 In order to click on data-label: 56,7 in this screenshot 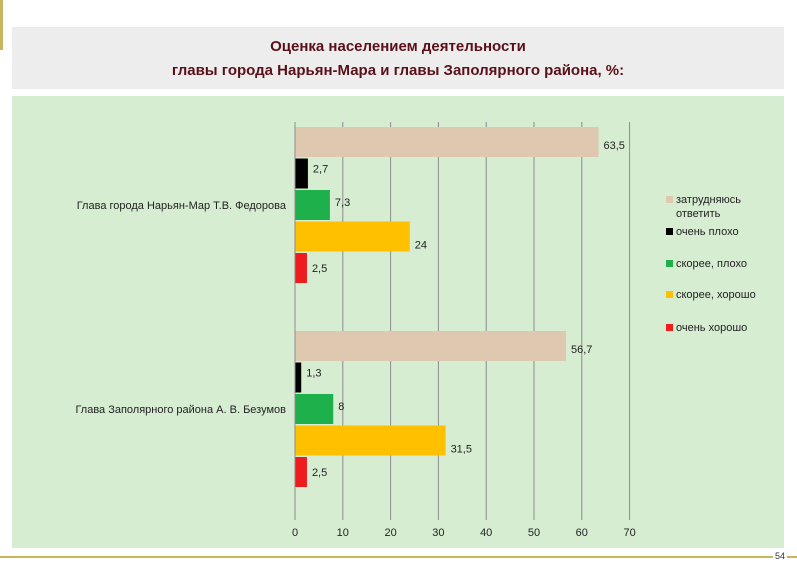, I will do `click(581, 350)`.